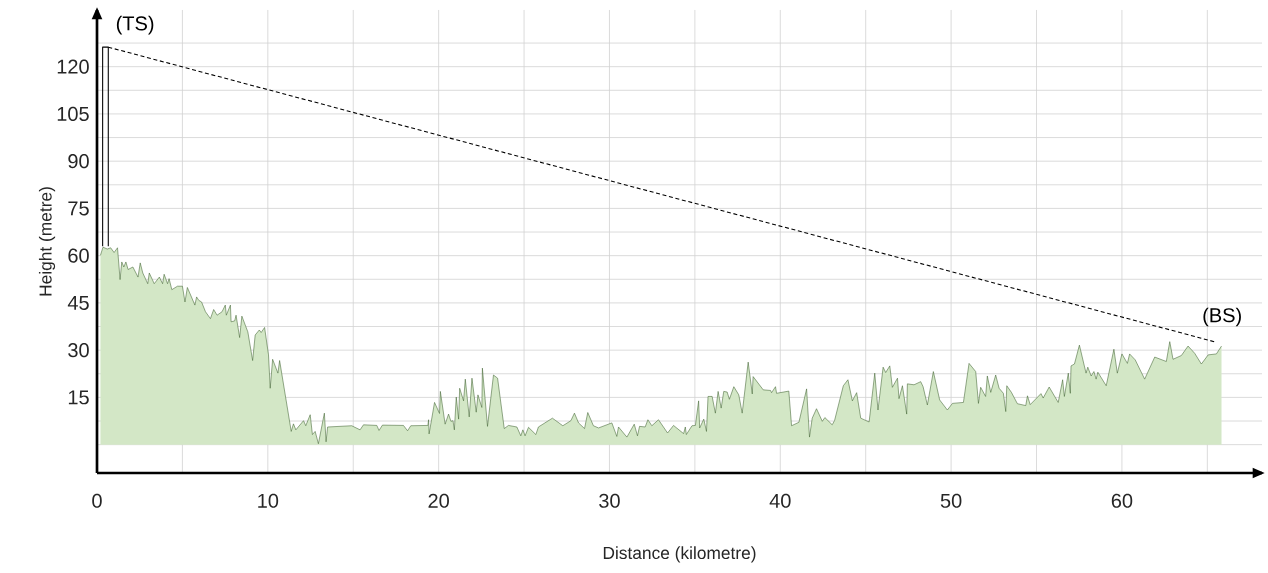  What do you see at coordinates (780, 500) in the screenshot?
I see `x-tick-label: 40` at bounding box center [780, 500].